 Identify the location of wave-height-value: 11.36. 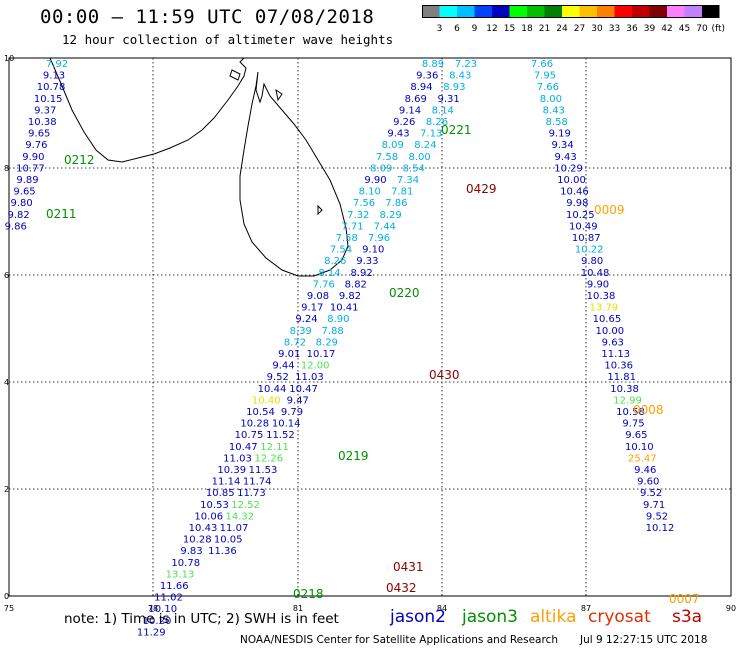
(222, 551).